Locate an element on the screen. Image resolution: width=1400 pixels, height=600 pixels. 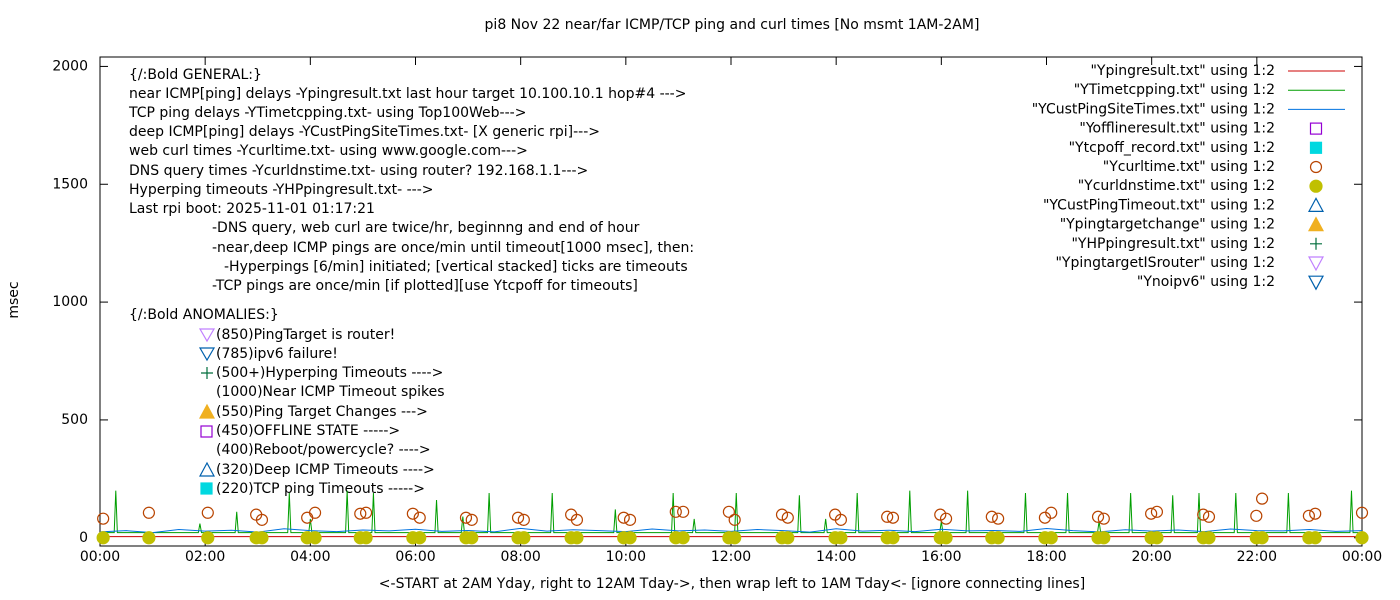
x-tick-label: 10:00 is located at coordinates (626, 557).